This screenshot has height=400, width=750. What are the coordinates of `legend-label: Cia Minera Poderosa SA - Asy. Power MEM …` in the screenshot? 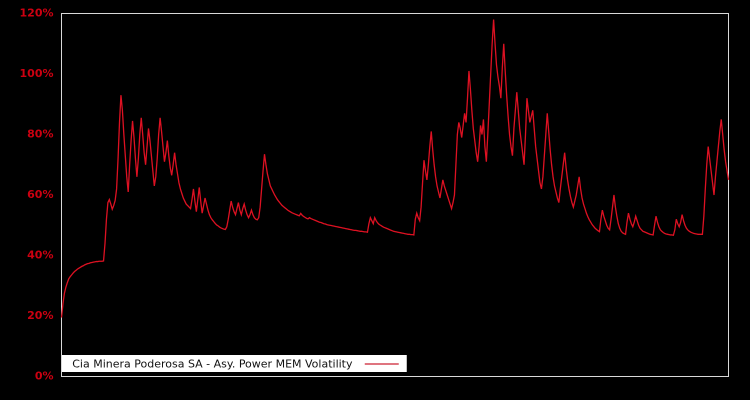 It's located at (212, 364).